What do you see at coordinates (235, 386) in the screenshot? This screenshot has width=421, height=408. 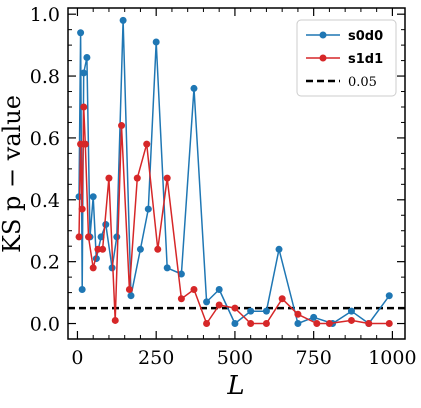 I see `x-axis-title: L` at bounding box center [235, 386].